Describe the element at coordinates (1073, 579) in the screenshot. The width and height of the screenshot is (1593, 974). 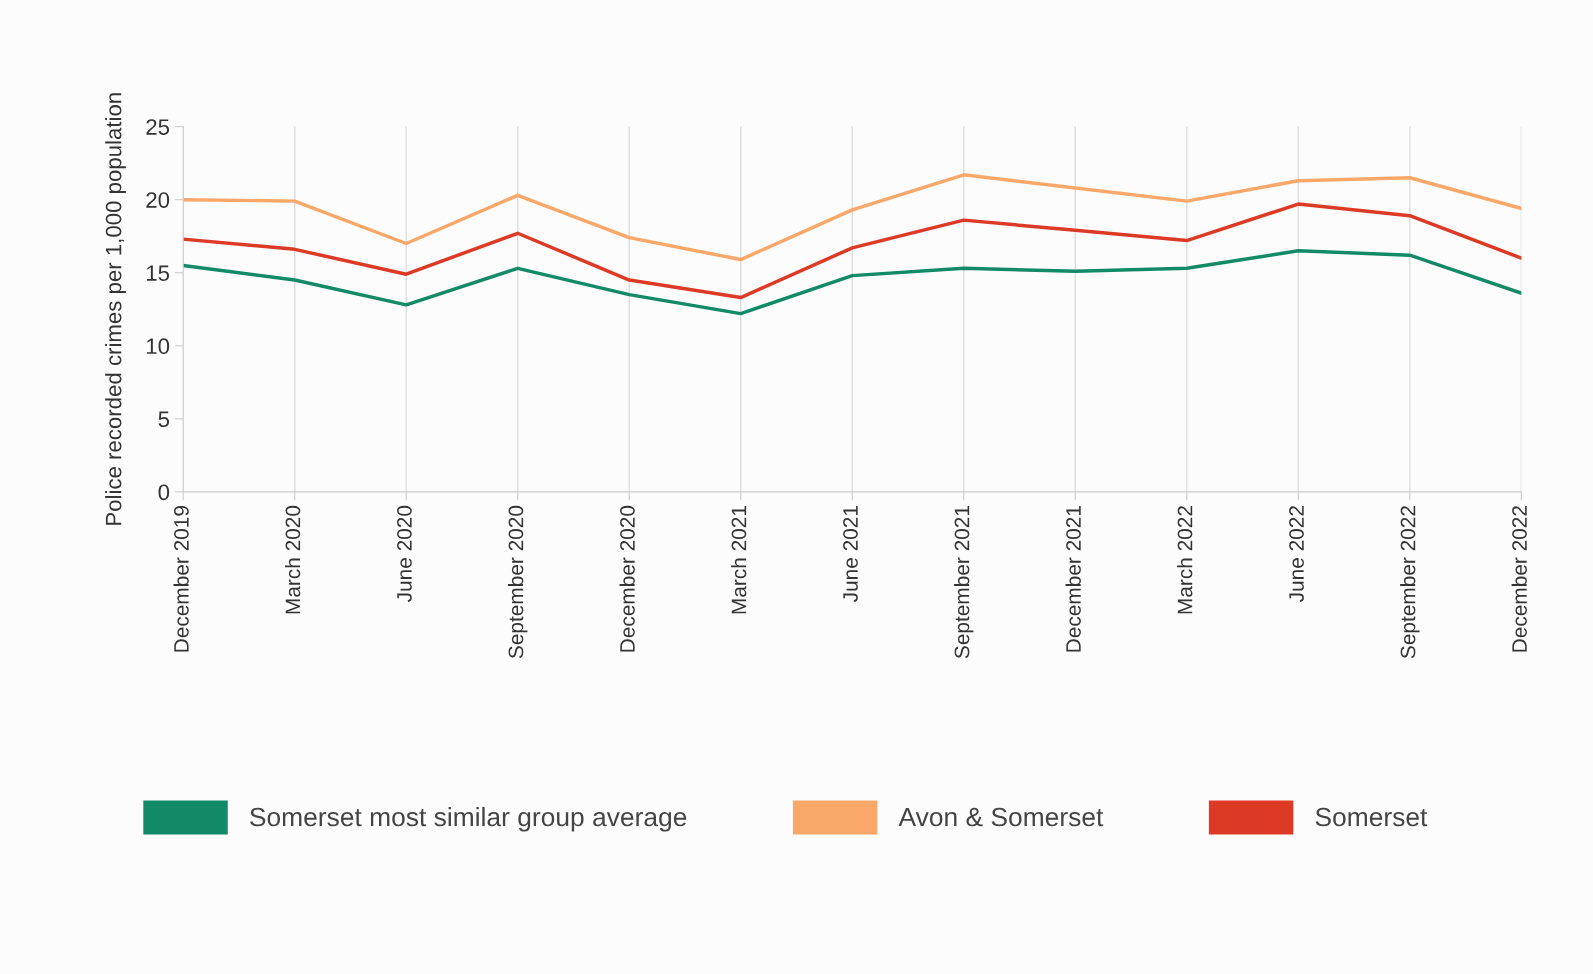
I see `x-tick-label: December 2021` at that location.